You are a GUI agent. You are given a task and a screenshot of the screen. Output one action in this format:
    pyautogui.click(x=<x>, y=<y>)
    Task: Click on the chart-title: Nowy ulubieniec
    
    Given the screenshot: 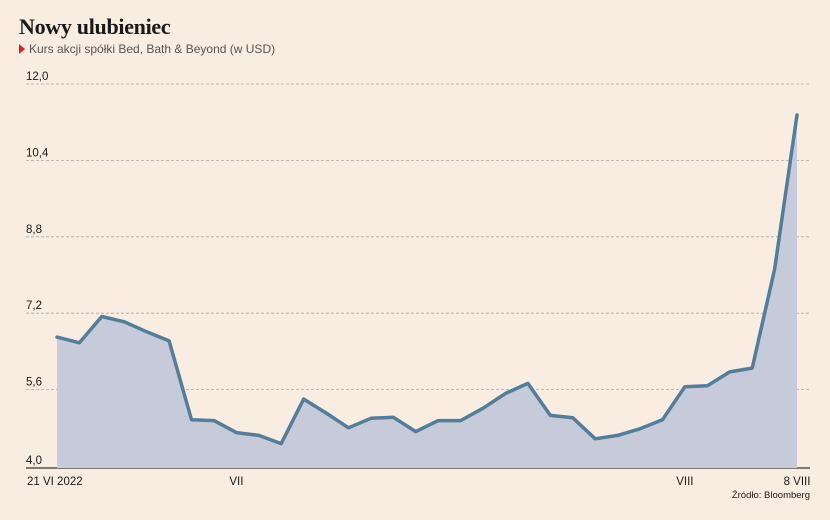 What is the action you would take?
    pyautogui.click(x=95, y=26)
    